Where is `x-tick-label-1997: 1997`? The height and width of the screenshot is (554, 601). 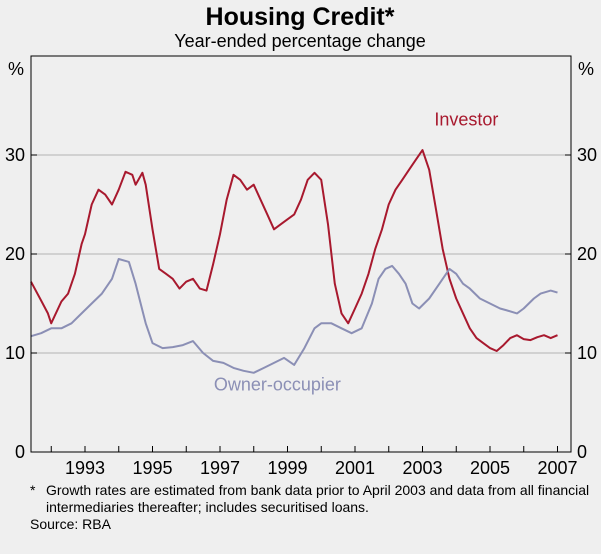
x-tick-label-1997: 1997 is located at coordinates (220, 468).